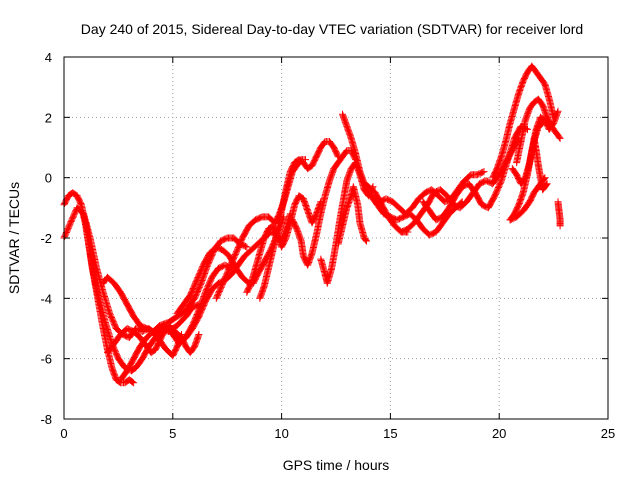  What do you see at coordinates (46, 298) in the screenshot?
I see `y-tick-label: -4` at bounding box center [46, 298].